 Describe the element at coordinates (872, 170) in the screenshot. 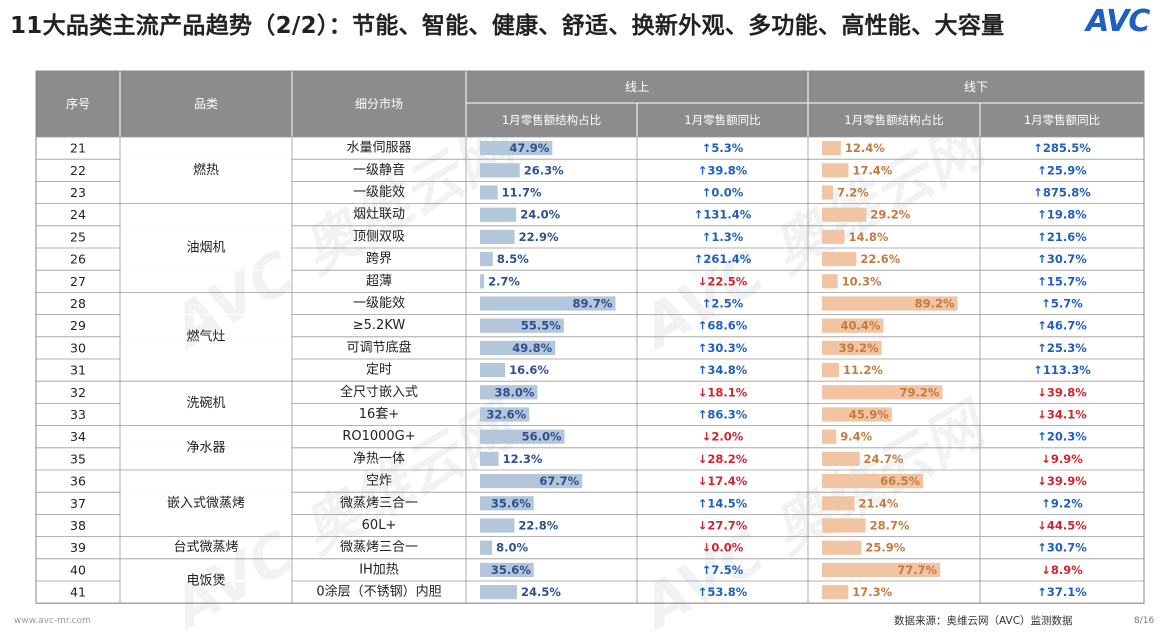

I see `offline-share-label: 17.4%` at that location.